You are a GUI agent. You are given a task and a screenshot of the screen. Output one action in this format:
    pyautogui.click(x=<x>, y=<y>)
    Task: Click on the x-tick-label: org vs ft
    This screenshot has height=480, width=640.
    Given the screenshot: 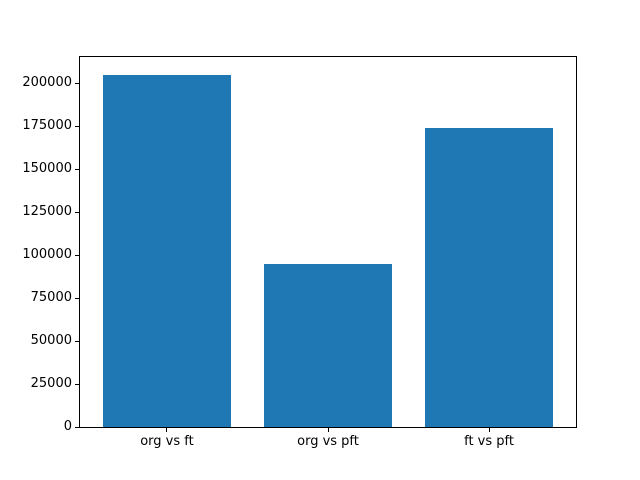 What is the action you would take?
    pyautogui.click(x=167, y=441)
    